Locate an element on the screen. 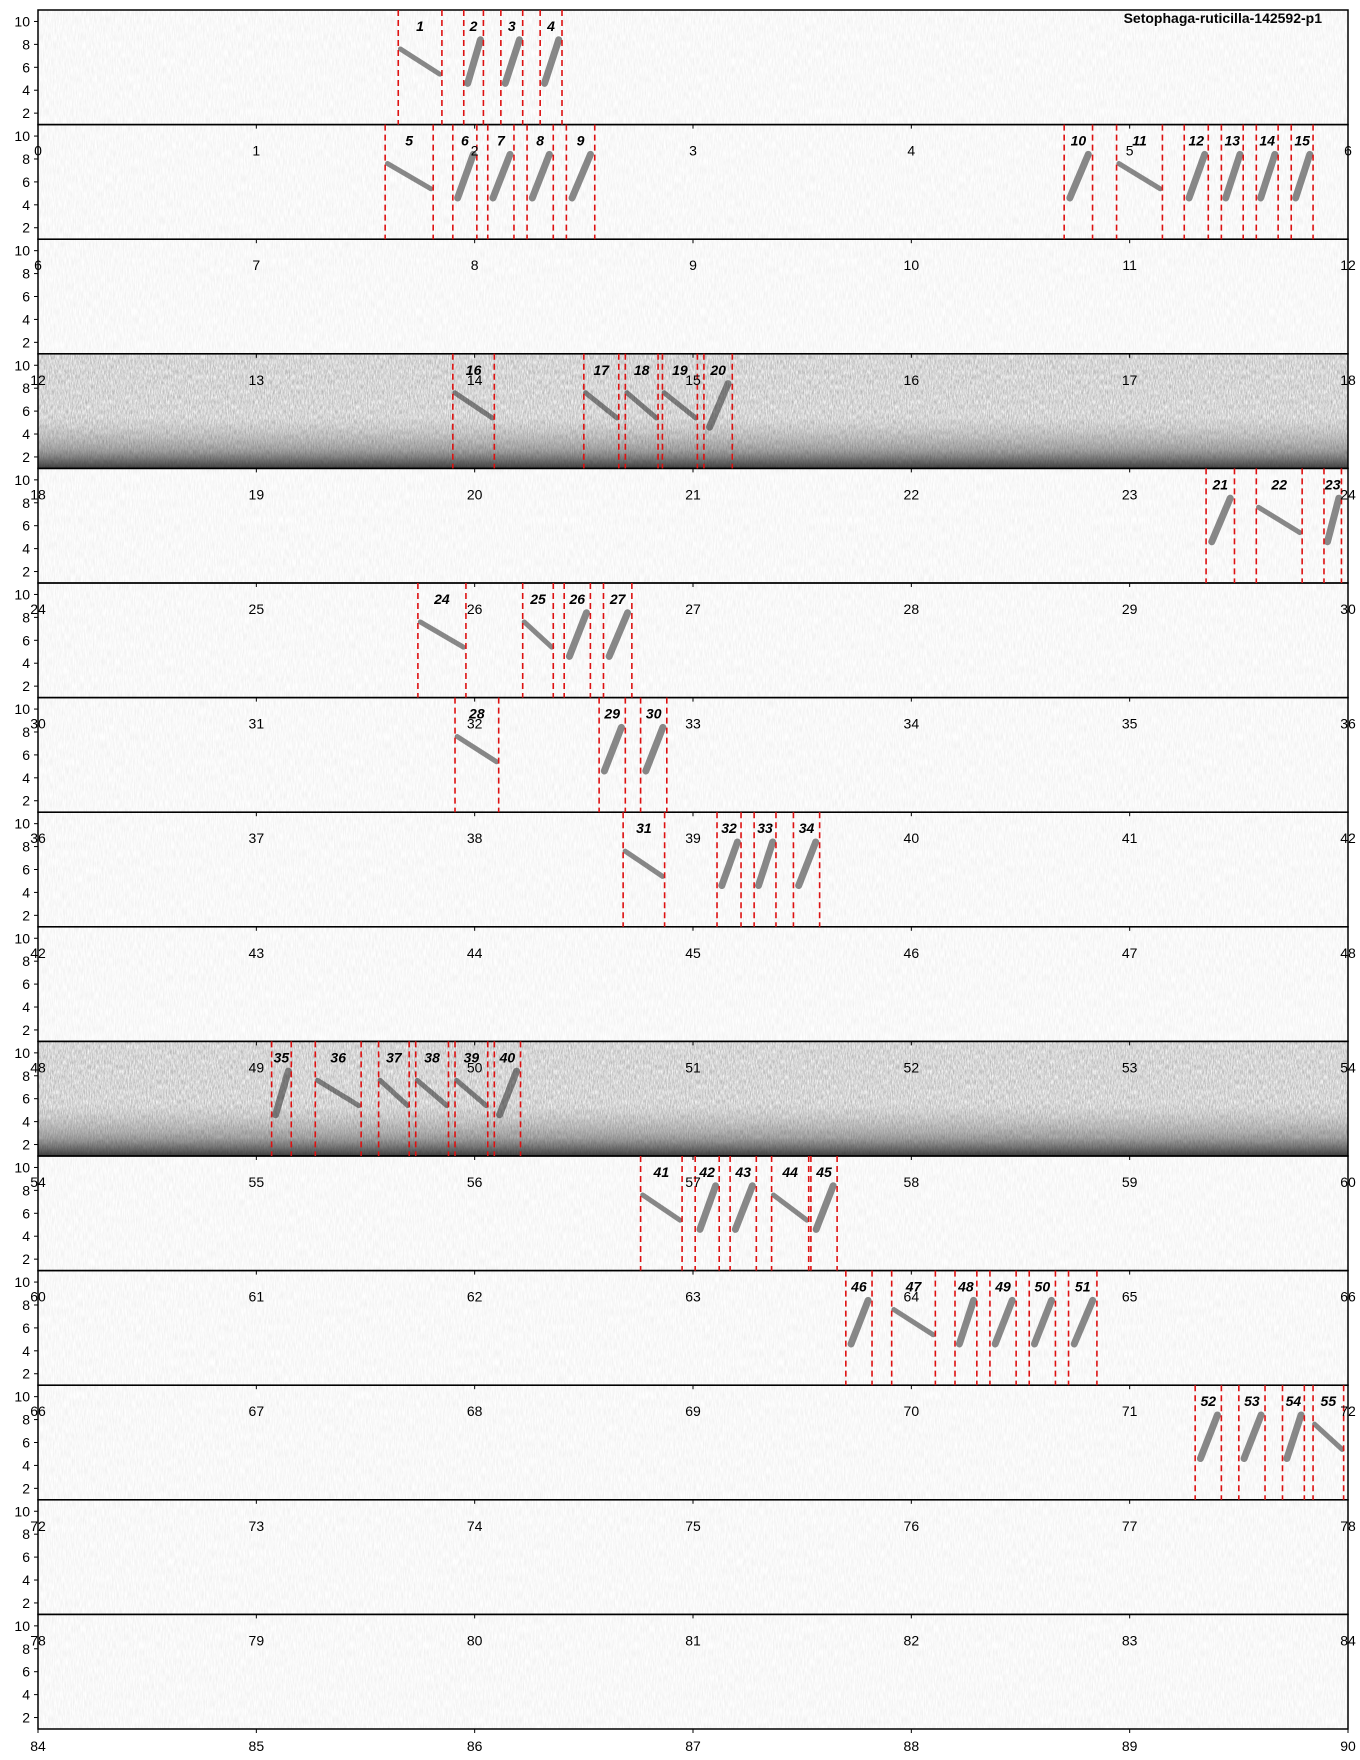  time-tick-label: 45 is located at coordinates (693, 953).